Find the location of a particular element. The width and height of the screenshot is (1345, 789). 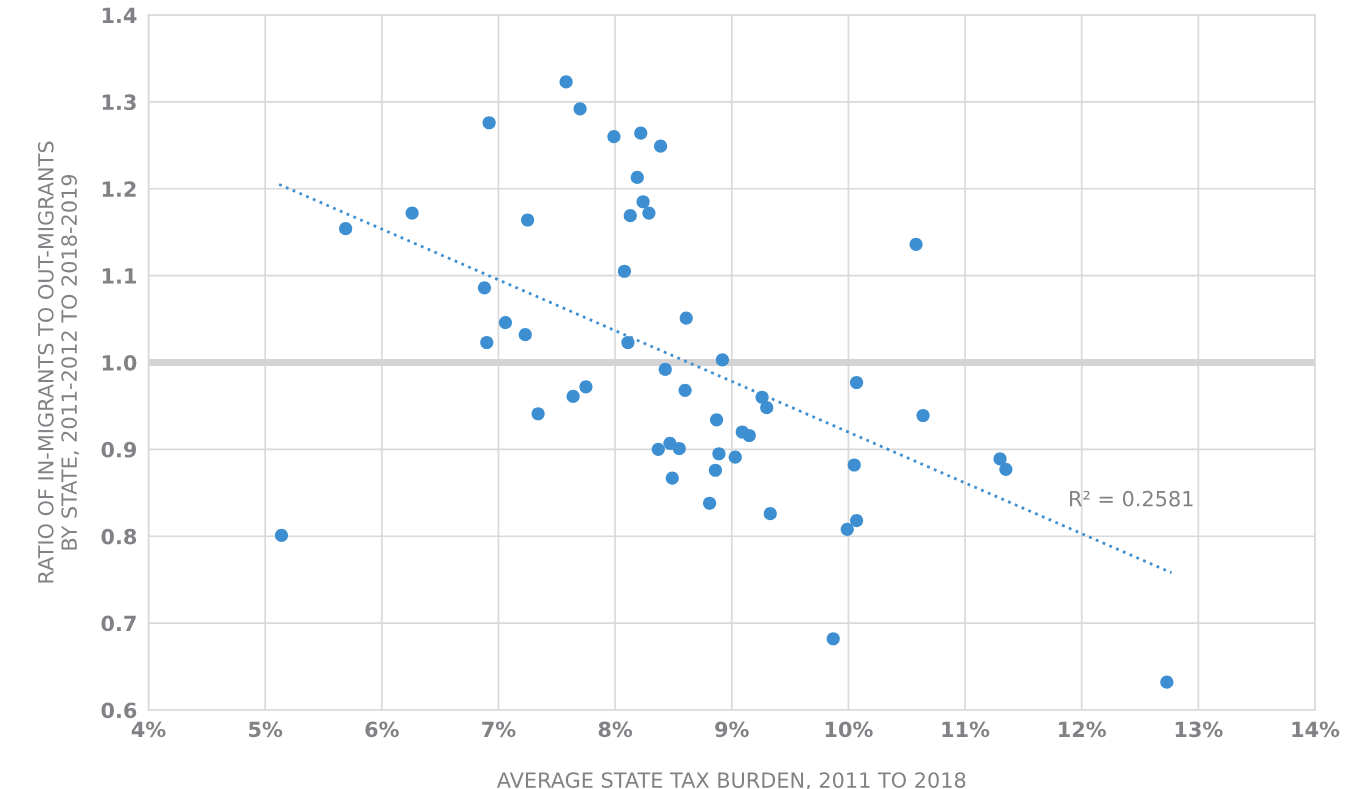

y-tick-label: 1.1 is located at coordinates (119, 276).